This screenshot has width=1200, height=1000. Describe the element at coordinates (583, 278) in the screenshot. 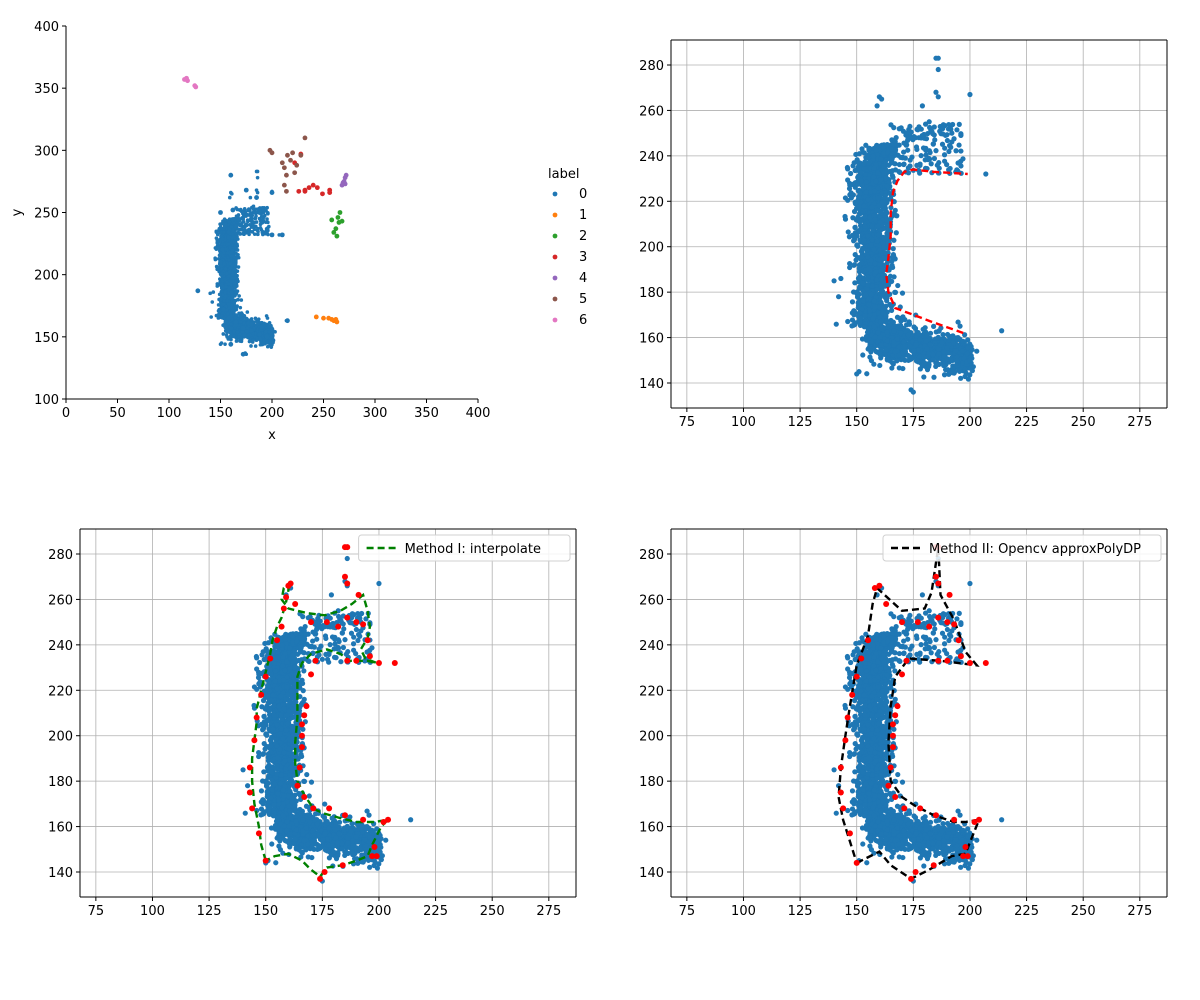

I see `legend-label-4: 4` at that location.